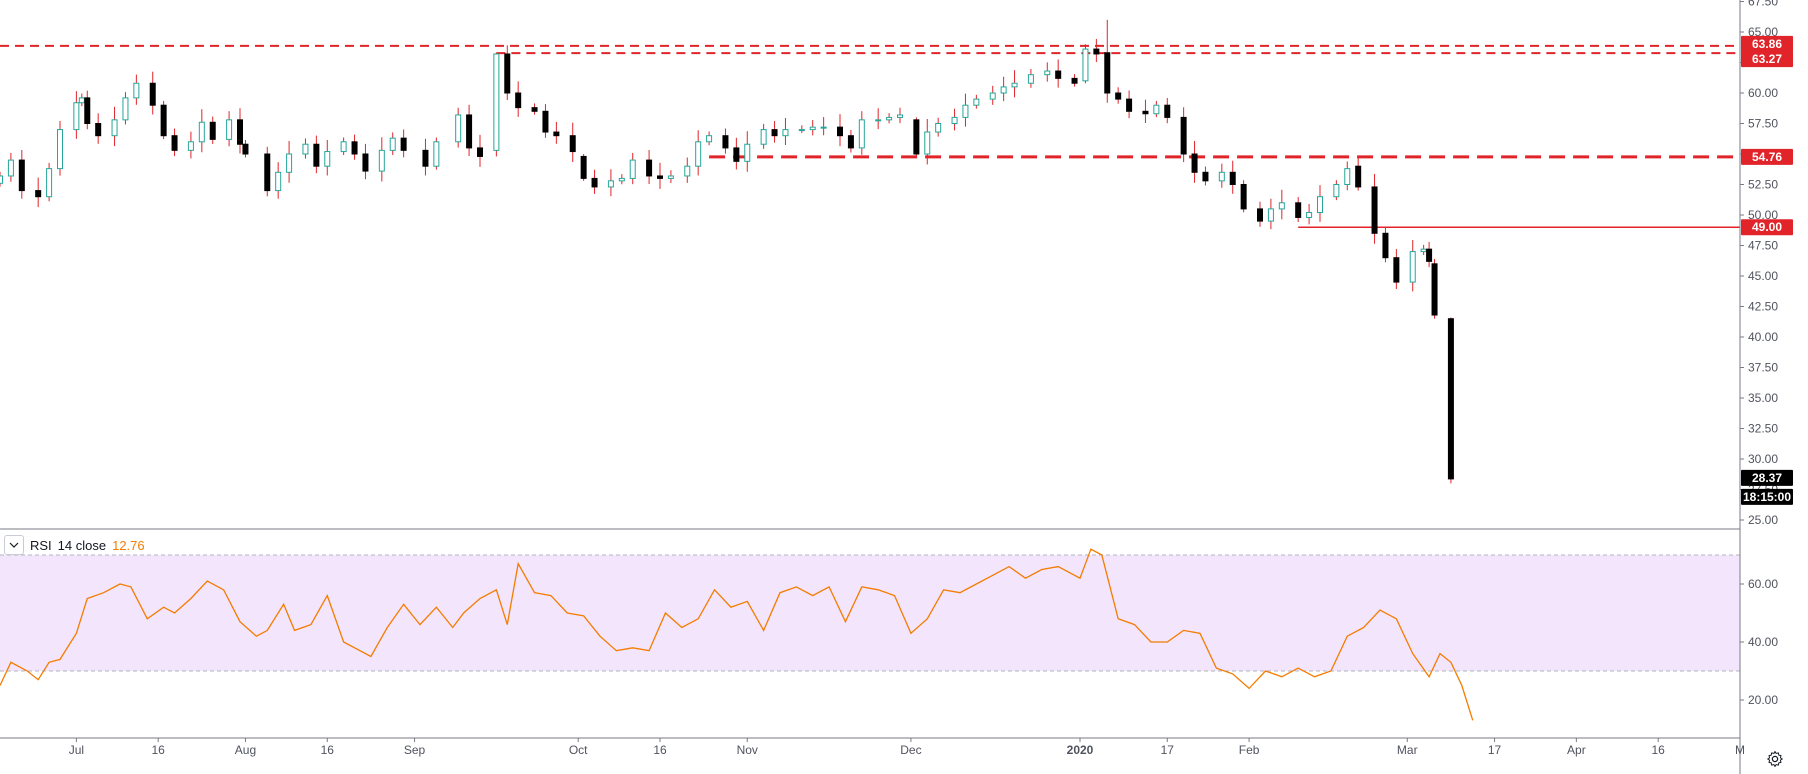 The image size is (1808, 774). I want to click on level-tag-63-27-text: 63.27, so click(1767, 59).